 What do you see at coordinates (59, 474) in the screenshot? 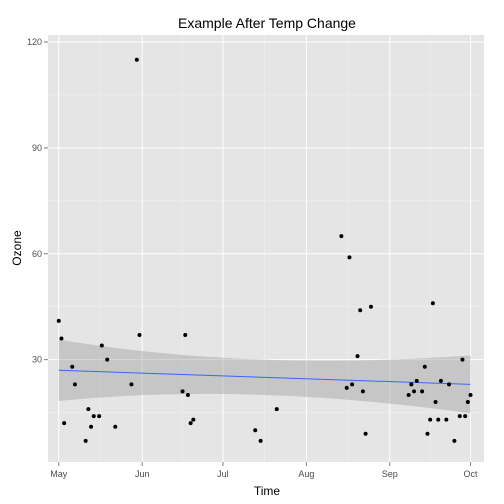
I see `x-tick-label: May` at bounding box center [59, 474].